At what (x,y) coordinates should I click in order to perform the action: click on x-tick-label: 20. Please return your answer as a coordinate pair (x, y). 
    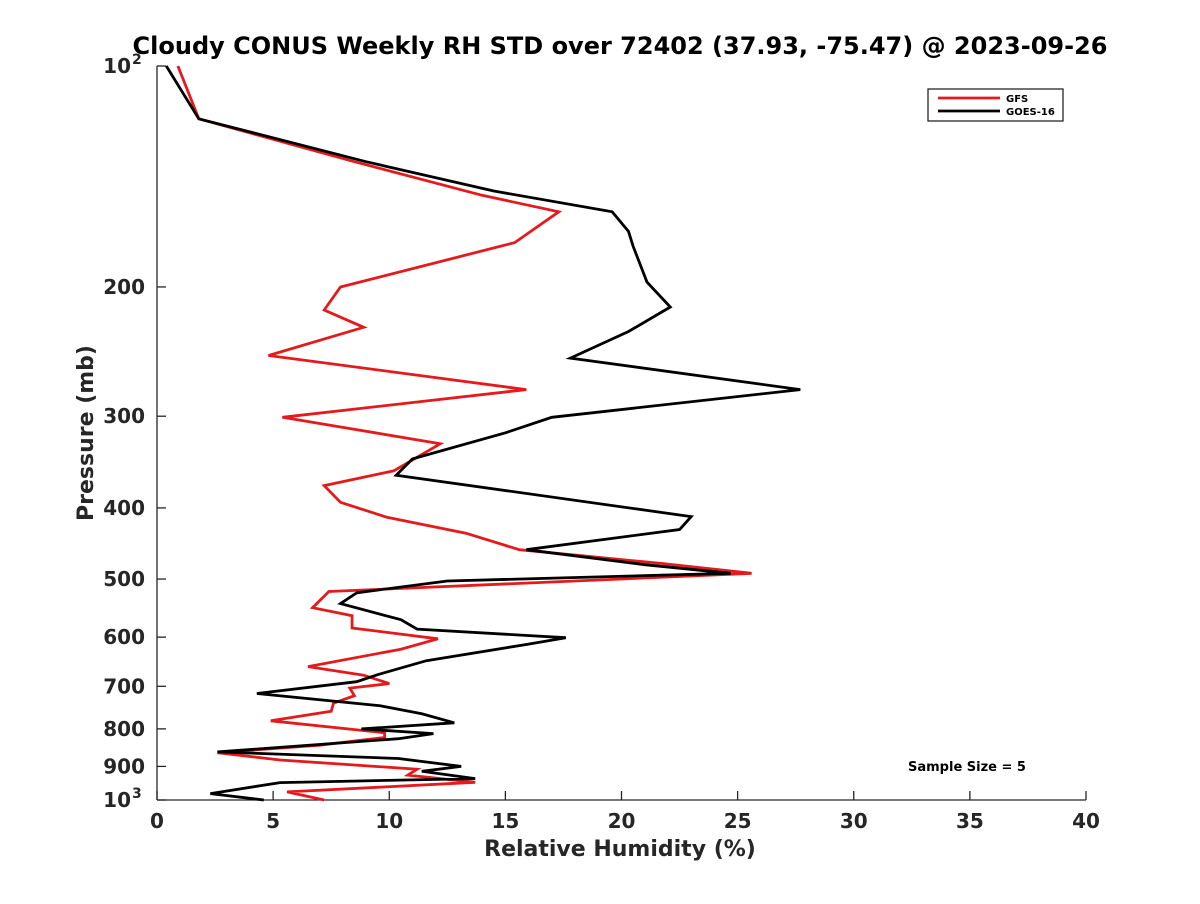
    Looking at the image, I should click on (622, 821).